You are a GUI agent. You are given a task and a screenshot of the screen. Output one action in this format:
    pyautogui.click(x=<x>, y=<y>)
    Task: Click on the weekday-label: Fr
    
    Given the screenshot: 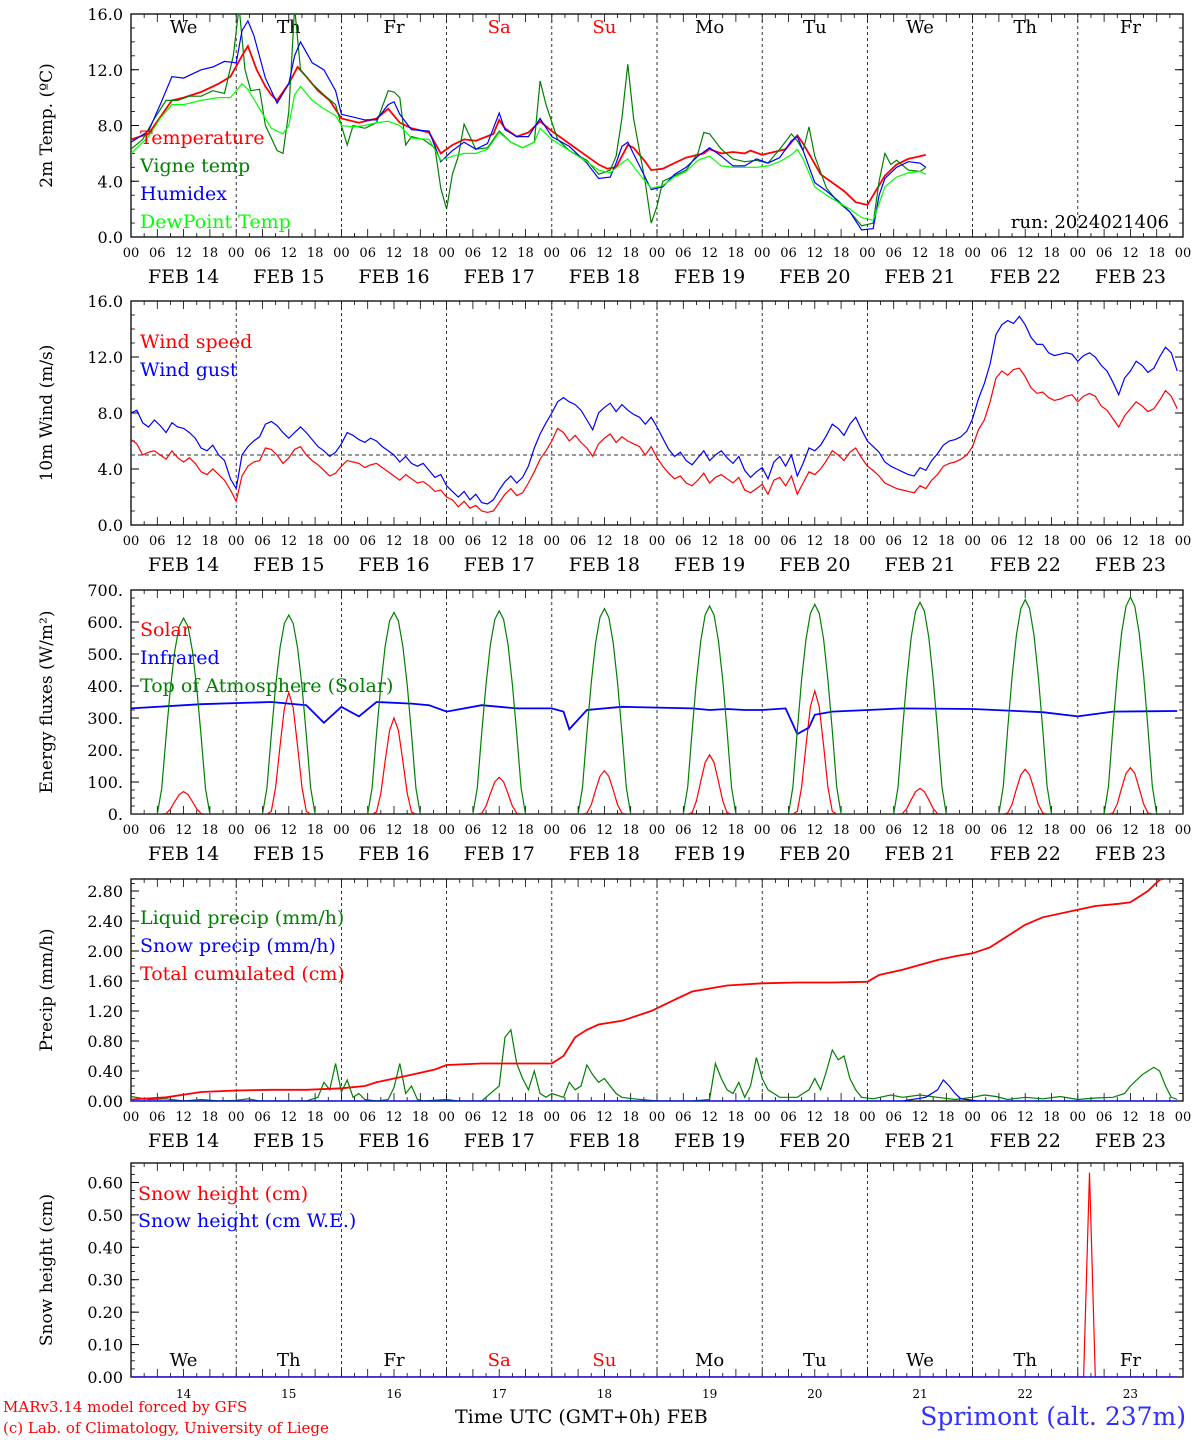 What is the action you would take?
    pyautogui.click(x=1130, y=27)
    